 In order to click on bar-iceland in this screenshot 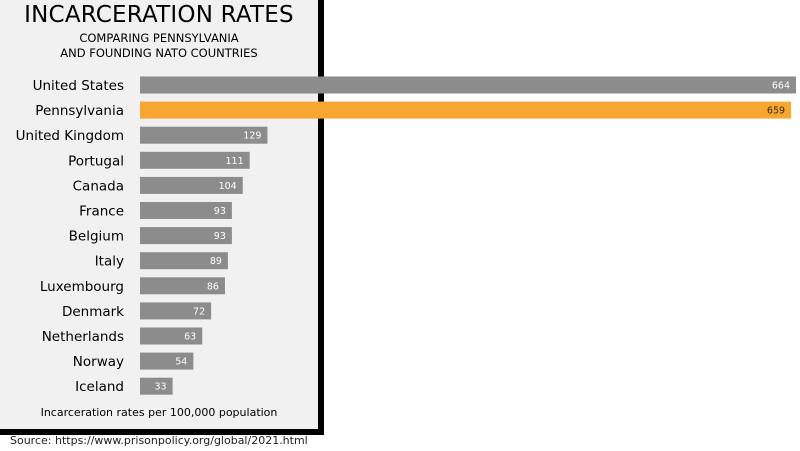, I will do `click(156, 386)`.